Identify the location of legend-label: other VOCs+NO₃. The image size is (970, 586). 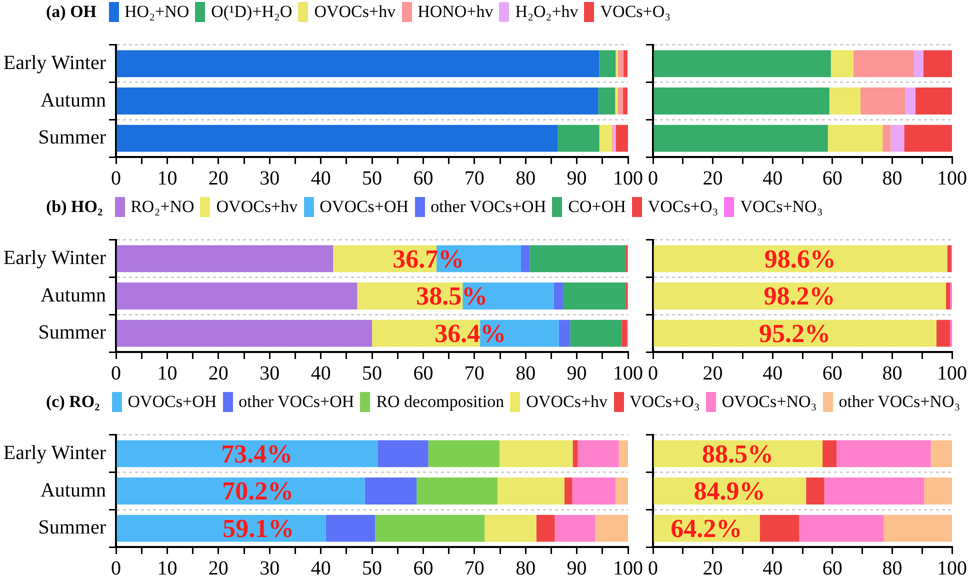
(899, 402).